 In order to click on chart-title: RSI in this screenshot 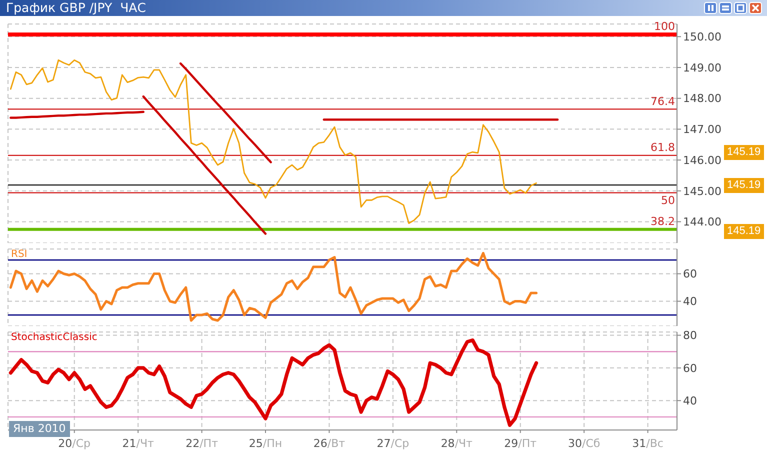, I will do `click(19, 254)`.